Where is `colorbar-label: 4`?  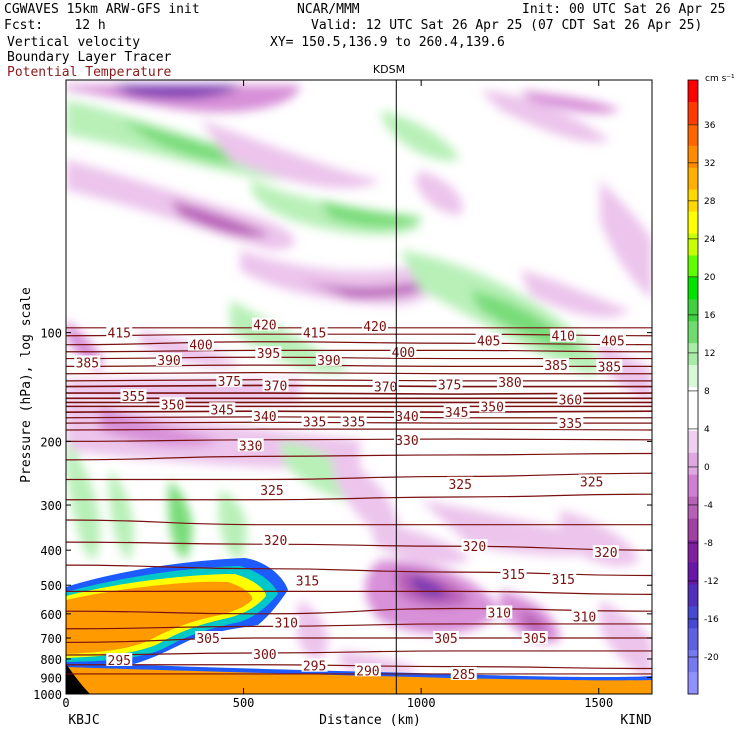 colorbar-label: 4 is located at coordinates (707, 430).